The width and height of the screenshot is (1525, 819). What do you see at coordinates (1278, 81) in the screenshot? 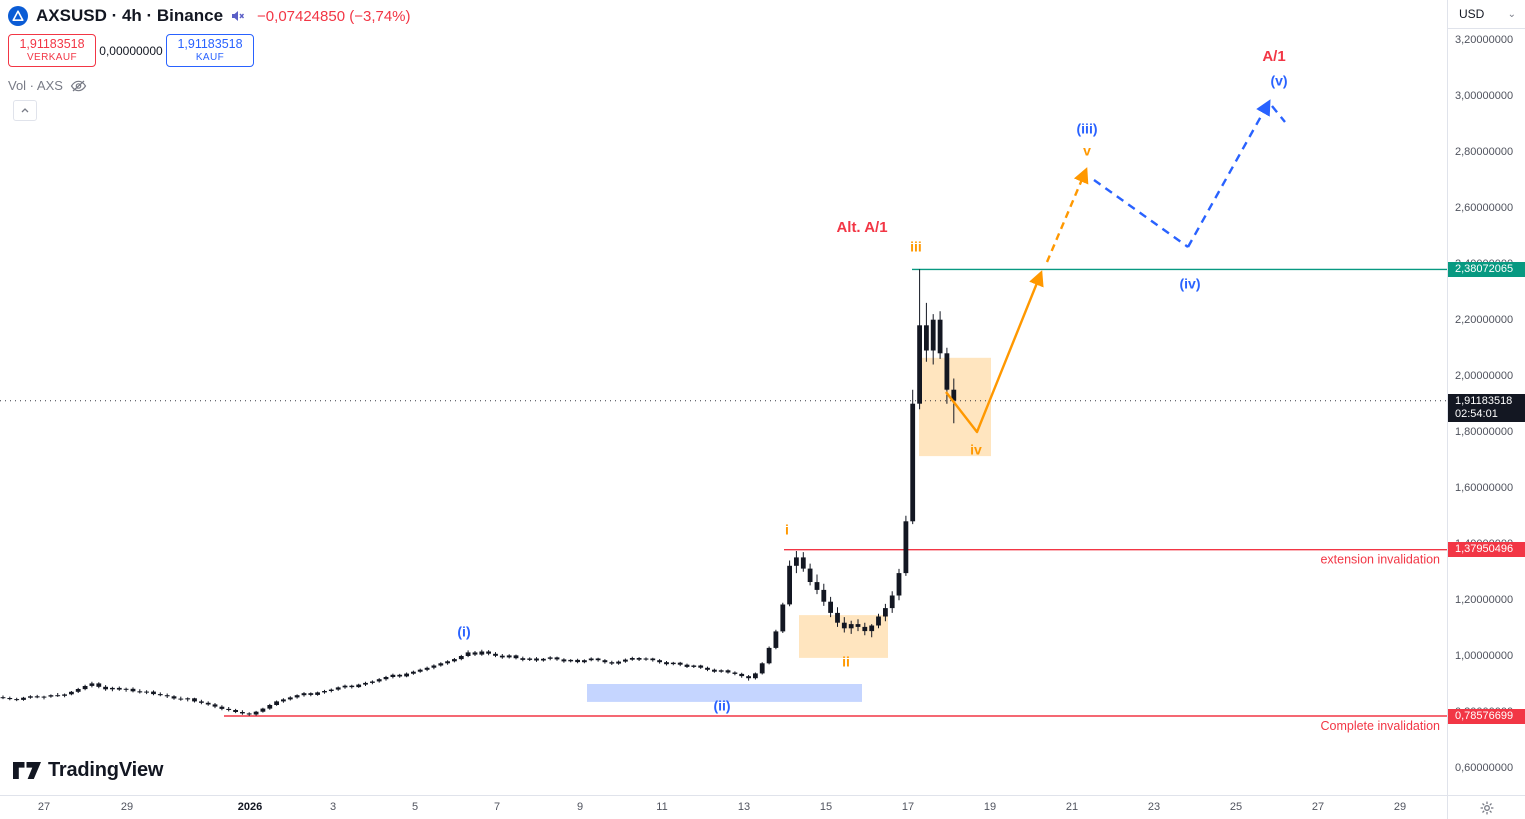
I see `wave-label: (v)` at bounding box center [1278, 81].